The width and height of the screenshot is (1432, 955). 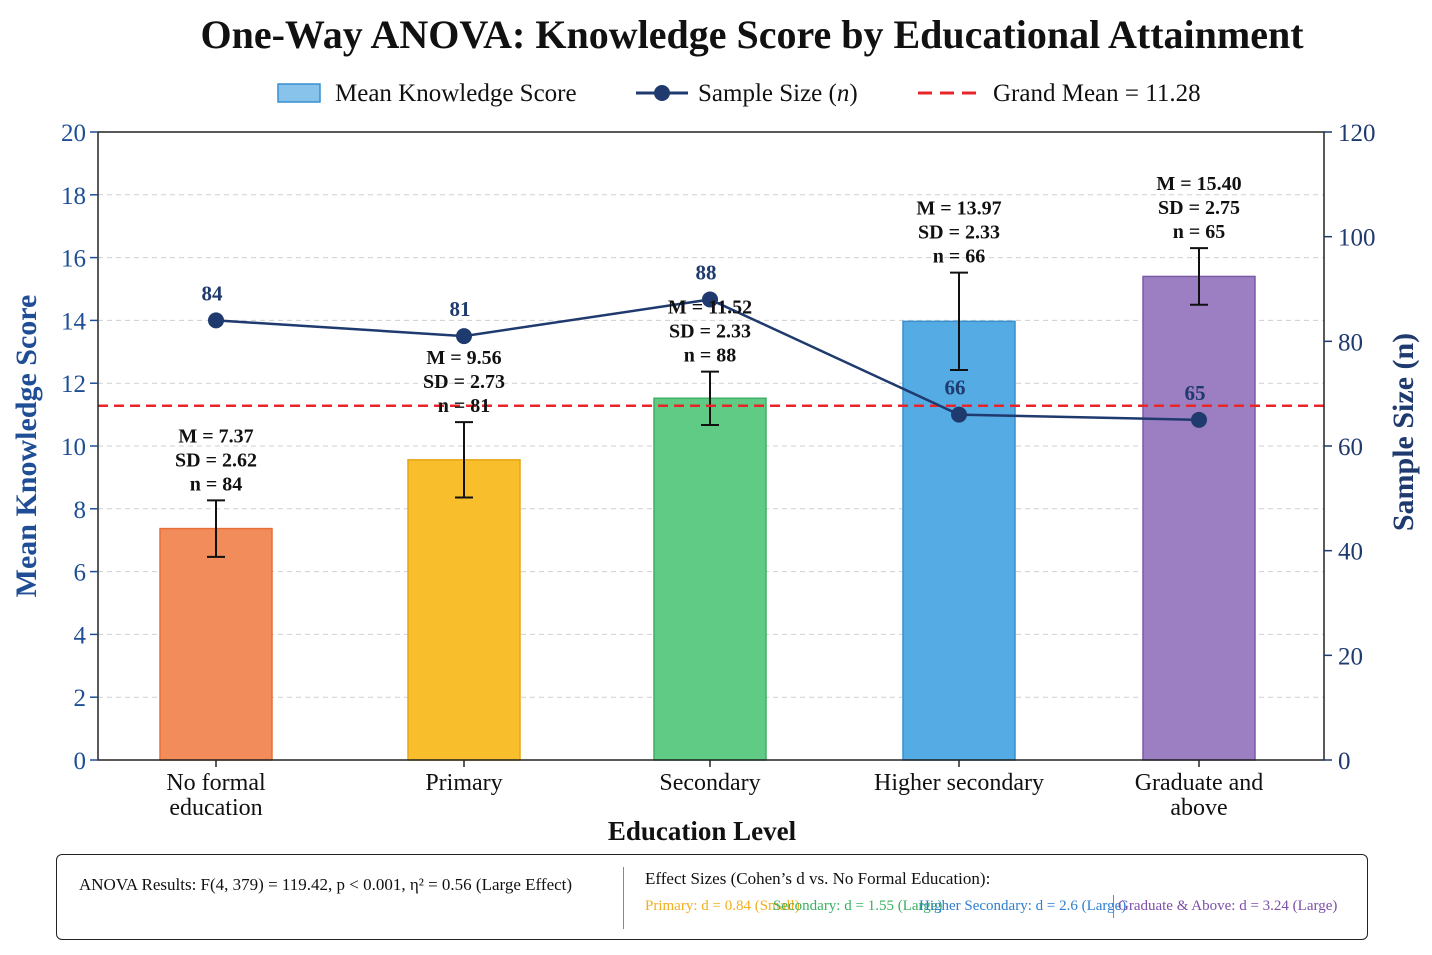 I want to click on y-axis-right: 0 20 40 60 80 100 120, so click(x=1350, y=447).